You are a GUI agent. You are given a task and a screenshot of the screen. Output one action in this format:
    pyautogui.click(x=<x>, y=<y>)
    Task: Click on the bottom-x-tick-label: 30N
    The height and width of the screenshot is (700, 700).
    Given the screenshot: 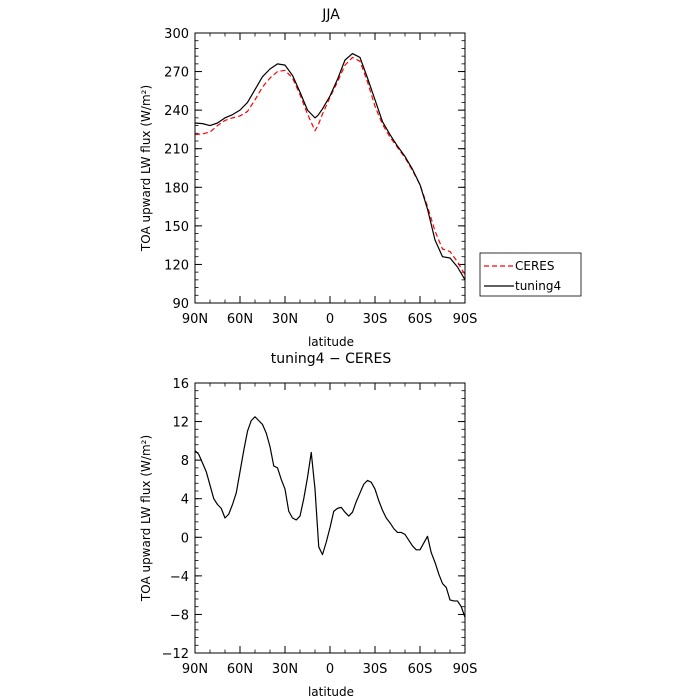 What is the action you would take?
    pyautogui.click(x=285, y=669)
    